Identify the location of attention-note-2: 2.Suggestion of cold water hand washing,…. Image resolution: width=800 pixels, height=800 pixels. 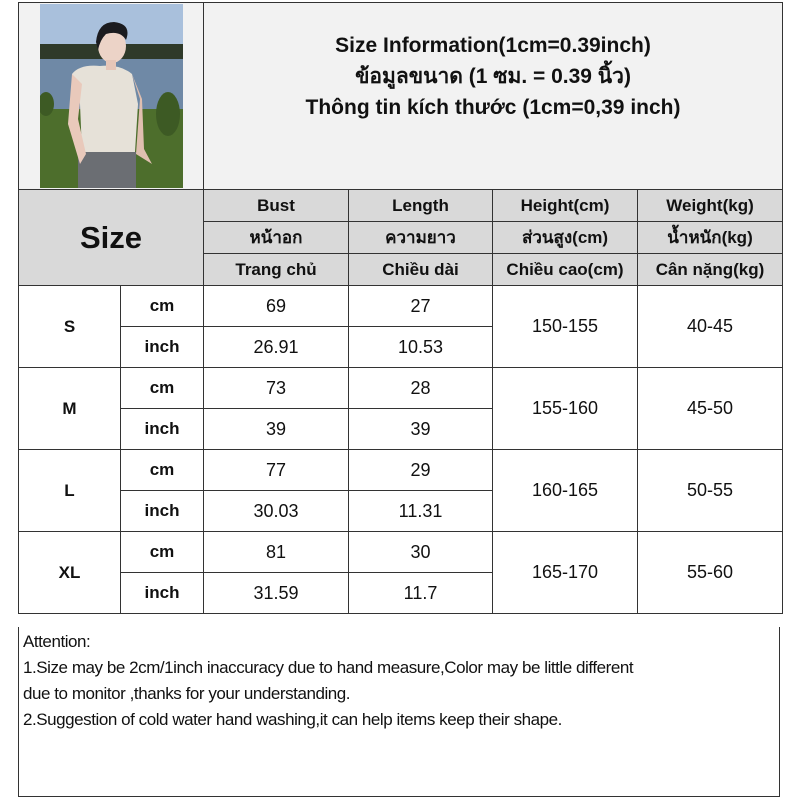
(292, 719).